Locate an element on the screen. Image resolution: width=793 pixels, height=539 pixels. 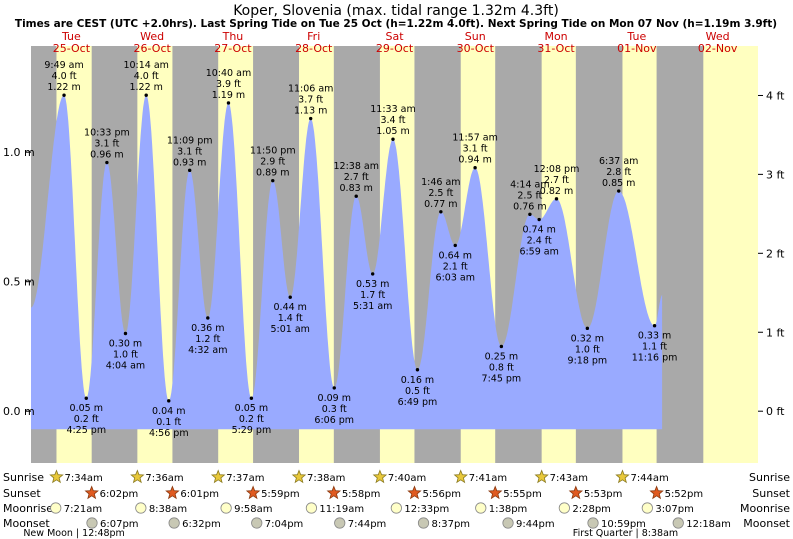
tide-label: 0.76 m is located at coordinates (529, 206).